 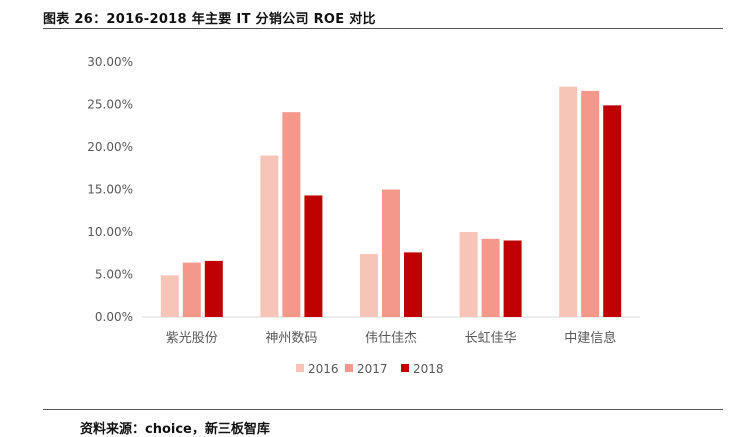 I want to click on title-divider, so click(x=383, y=28).